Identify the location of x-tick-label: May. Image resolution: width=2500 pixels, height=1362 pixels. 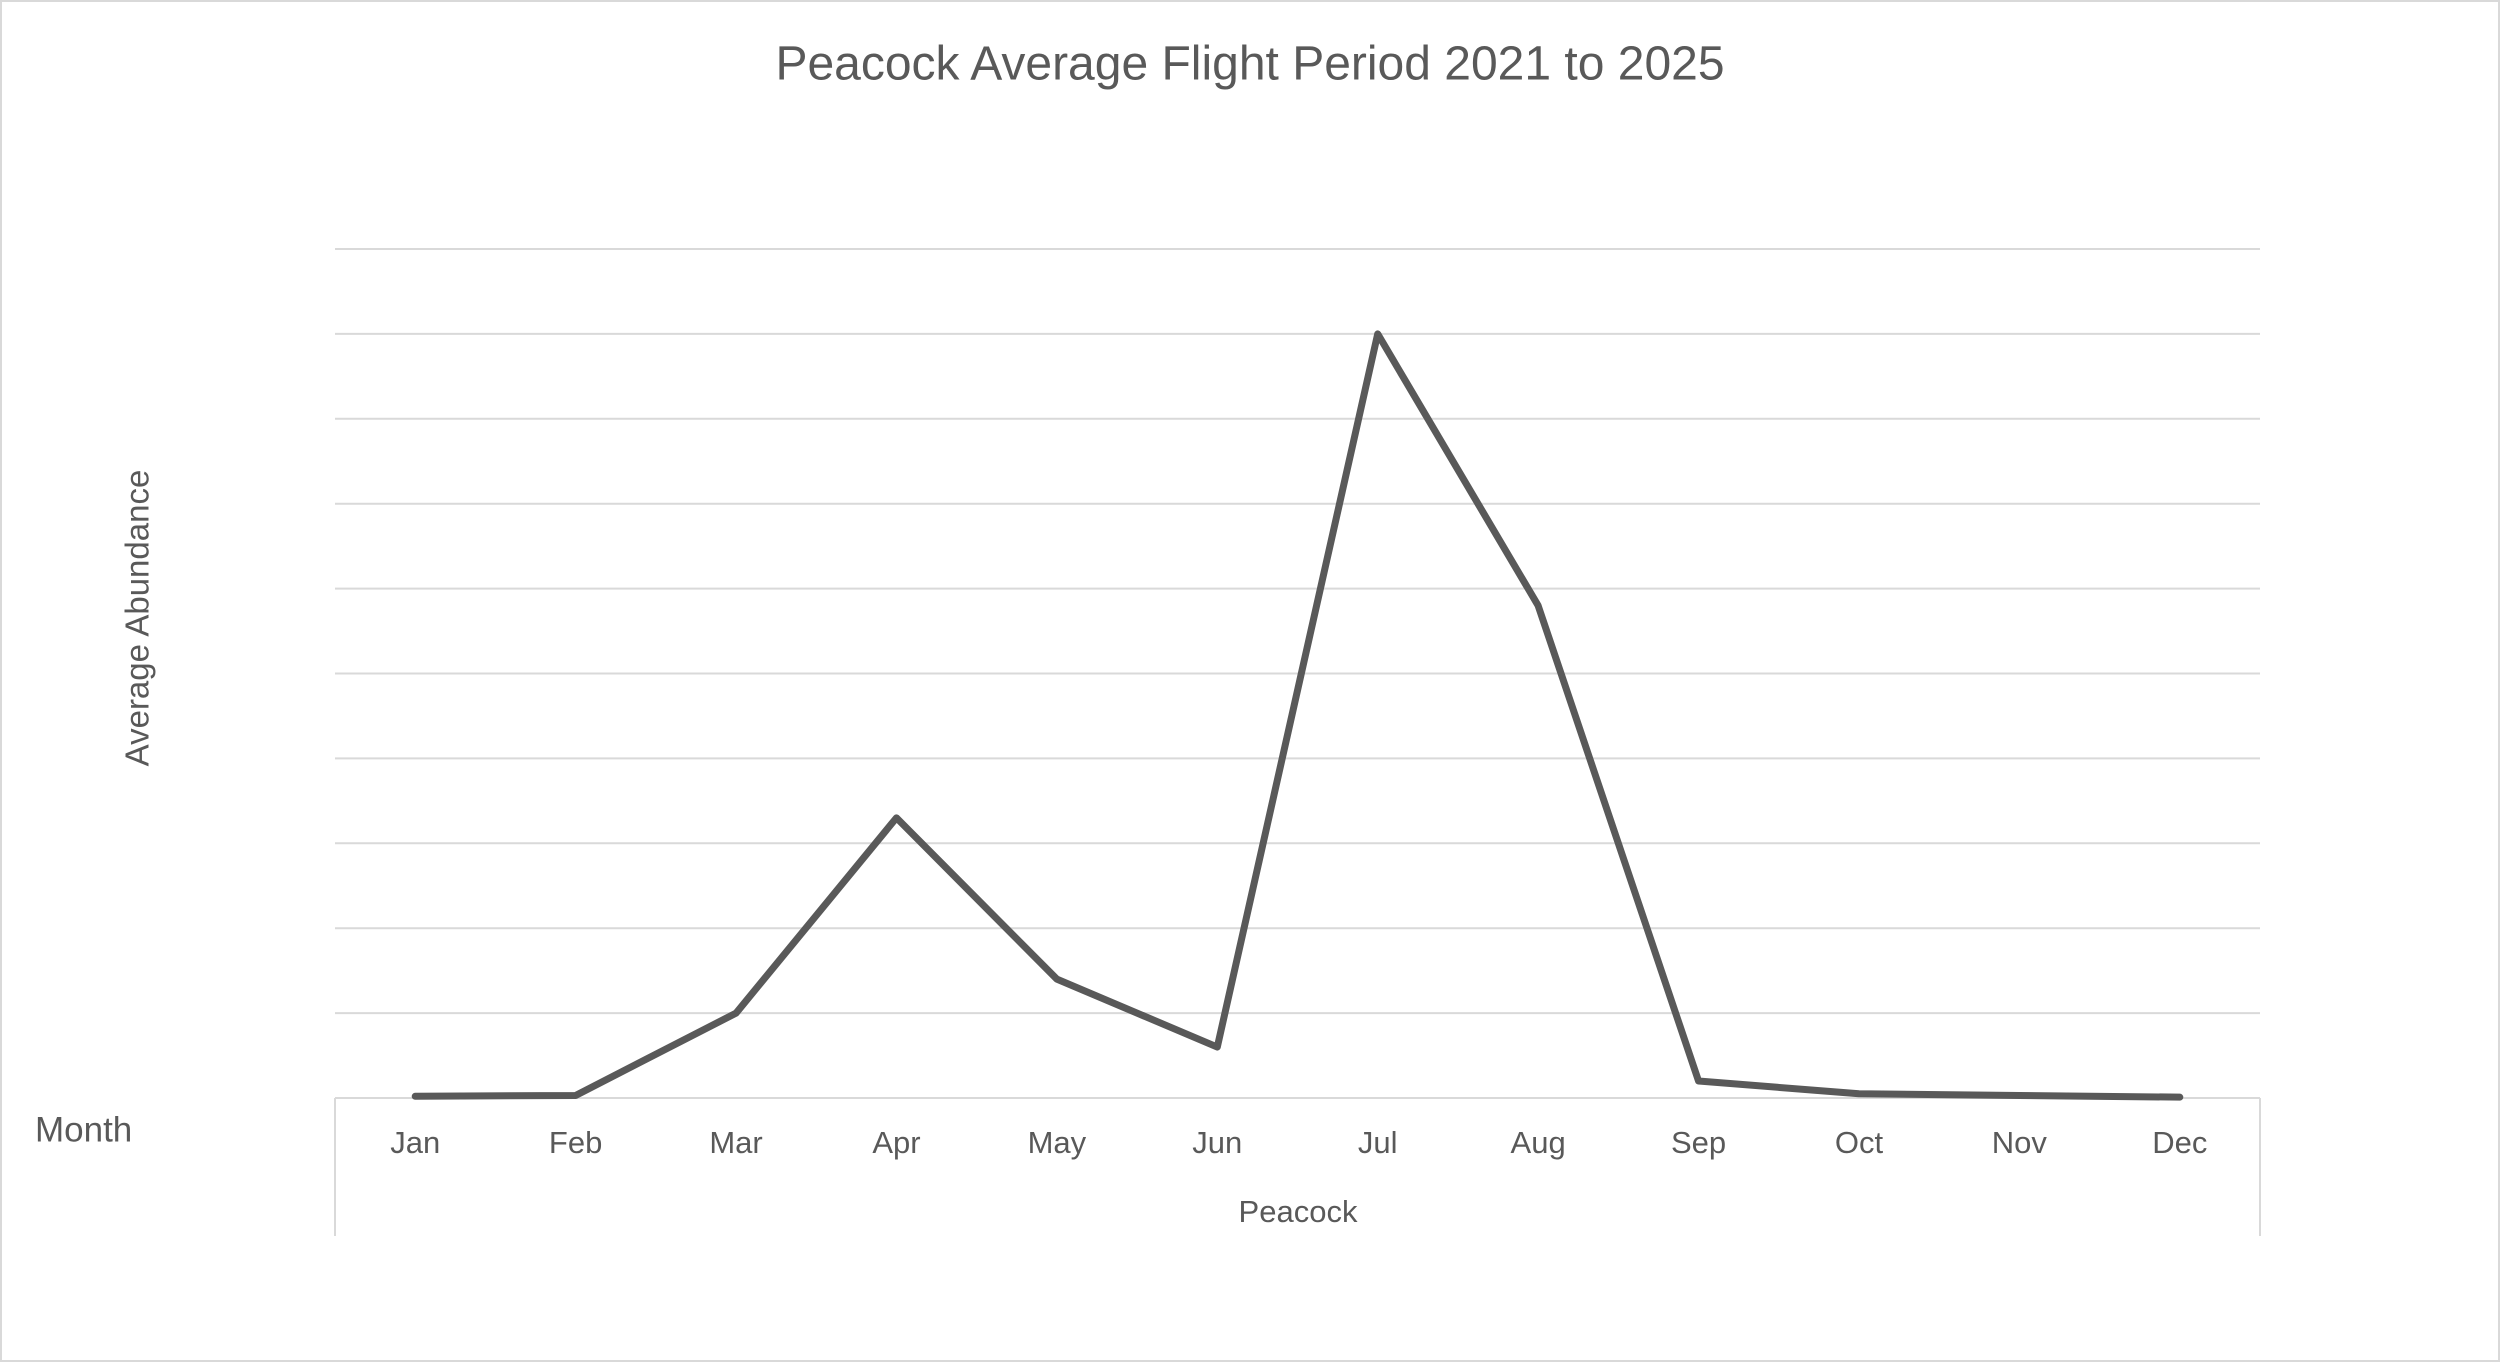
(1057, 1142).